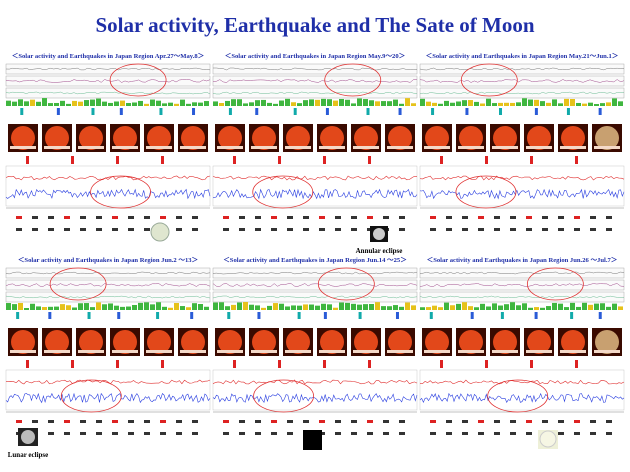 The height and width of the screenshot is (472, 630). Describe the element at coordinates (108, 178) in the screenshot. I see `red-line` at that location.